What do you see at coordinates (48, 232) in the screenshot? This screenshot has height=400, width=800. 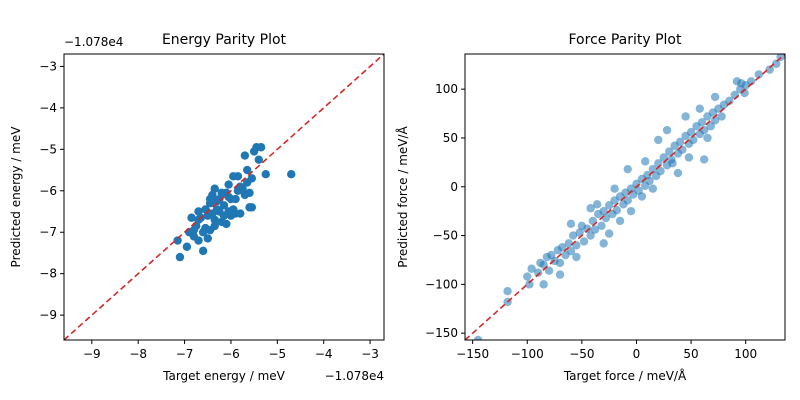 I see `y-tick-label: −7` at bounding box center [48, 232].